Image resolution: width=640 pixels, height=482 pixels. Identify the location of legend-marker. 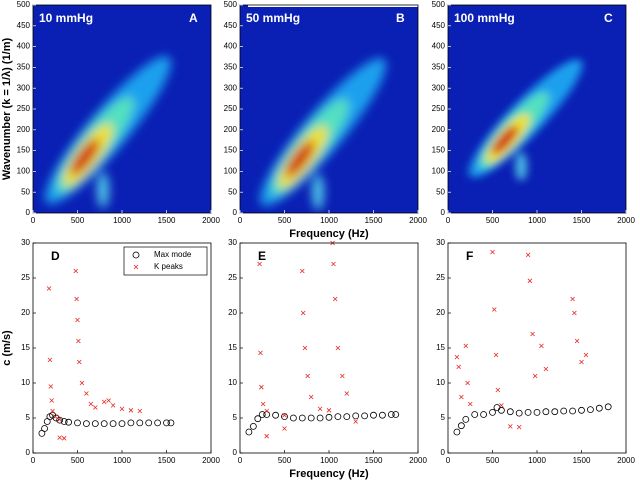
(136, 255).